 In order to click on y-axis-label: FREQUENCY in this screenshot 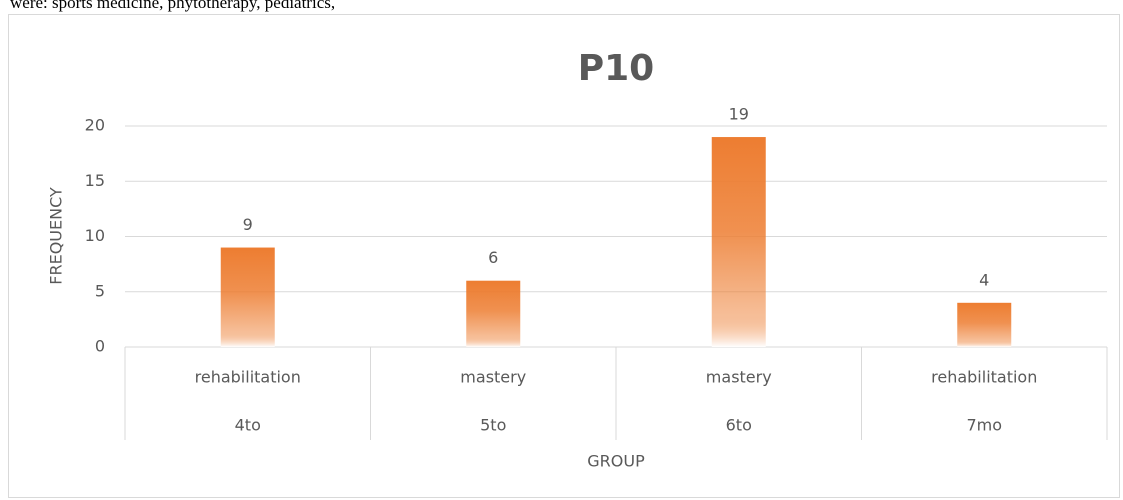, I will do `click(56, 236)`.